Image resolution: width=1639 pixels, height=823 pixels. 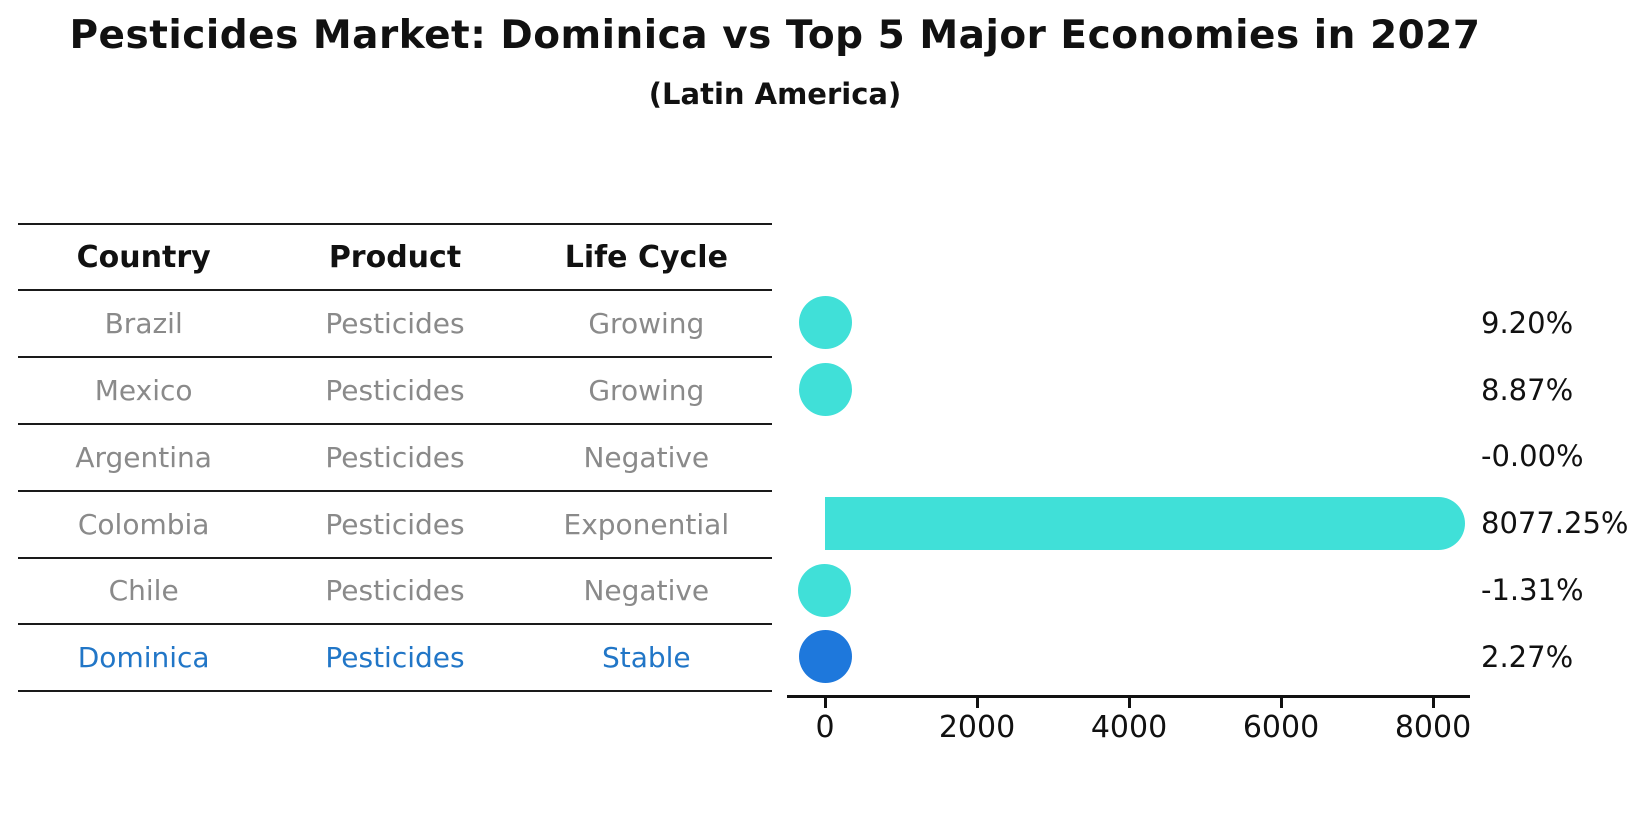 What do you see at coordinates (646, 524) in the screenshot?
I see `table-cell-life-cycle: Exponential` at bounding box center [646, 524].